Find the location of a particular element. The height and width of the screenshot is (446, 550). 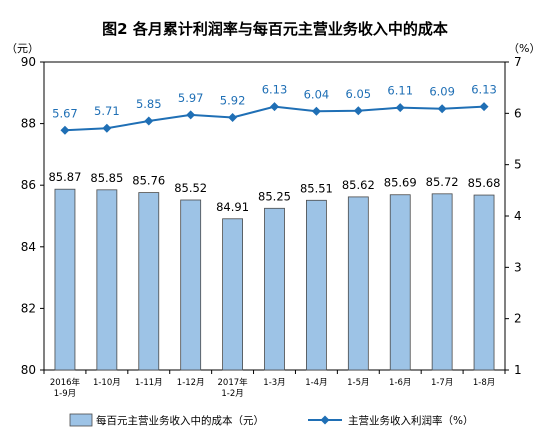

right-tick-label: 7 is located at coordinates (518, 62).